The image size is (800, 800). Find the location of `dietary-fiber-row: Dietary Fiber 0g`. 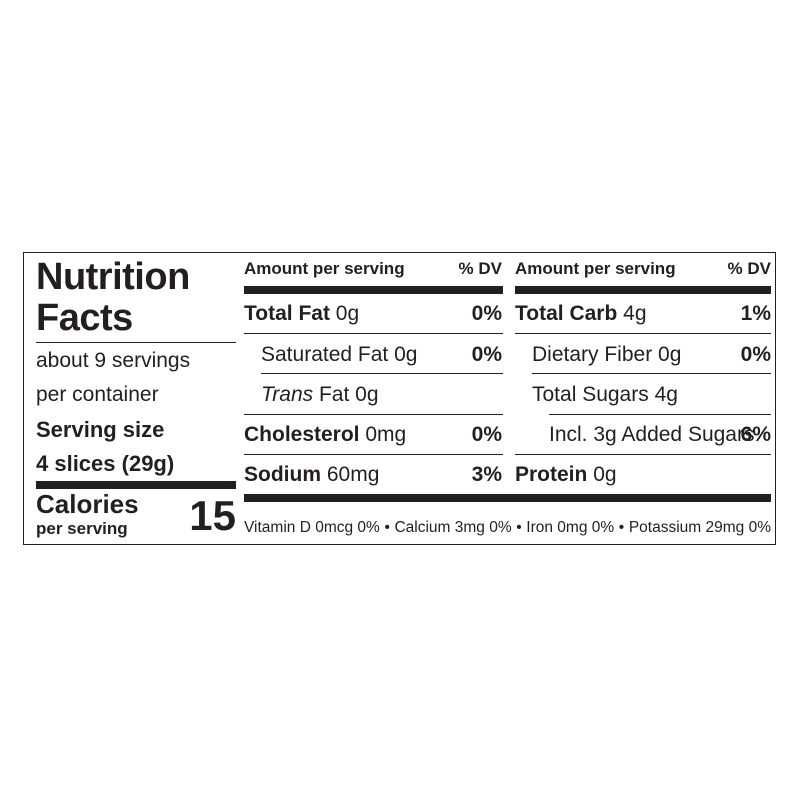

dietary-fiber-row: Dietary Fiber 0g is located at coordinates (606, 355).